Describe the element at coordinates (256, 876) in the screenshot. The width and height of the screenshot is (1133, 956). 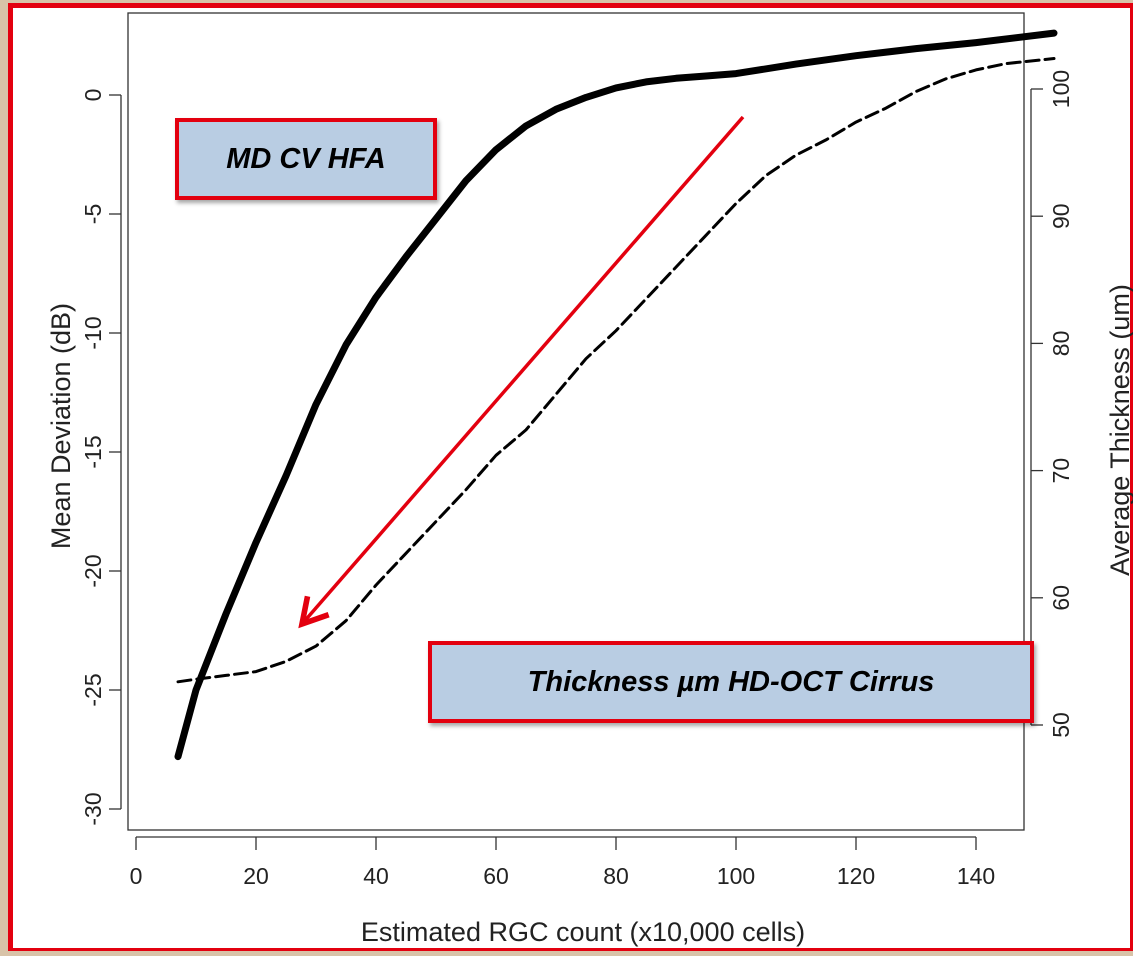
I see `x-tick-label: 20` at that location.